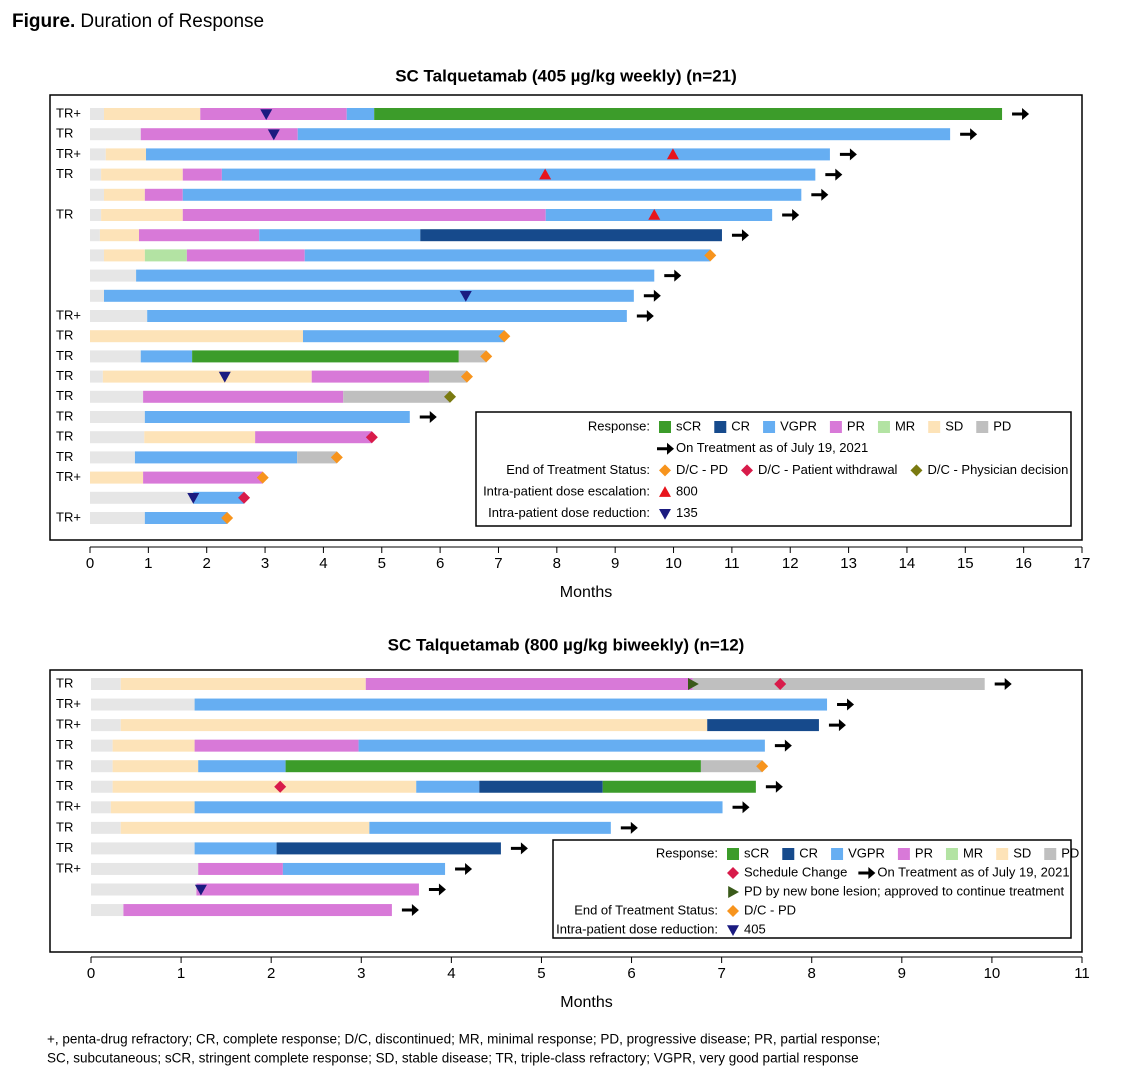 Image resolution: width=1138 pixels, height=1080 pixels. I want to click on x-tick-label: 4, so click(323, 563).